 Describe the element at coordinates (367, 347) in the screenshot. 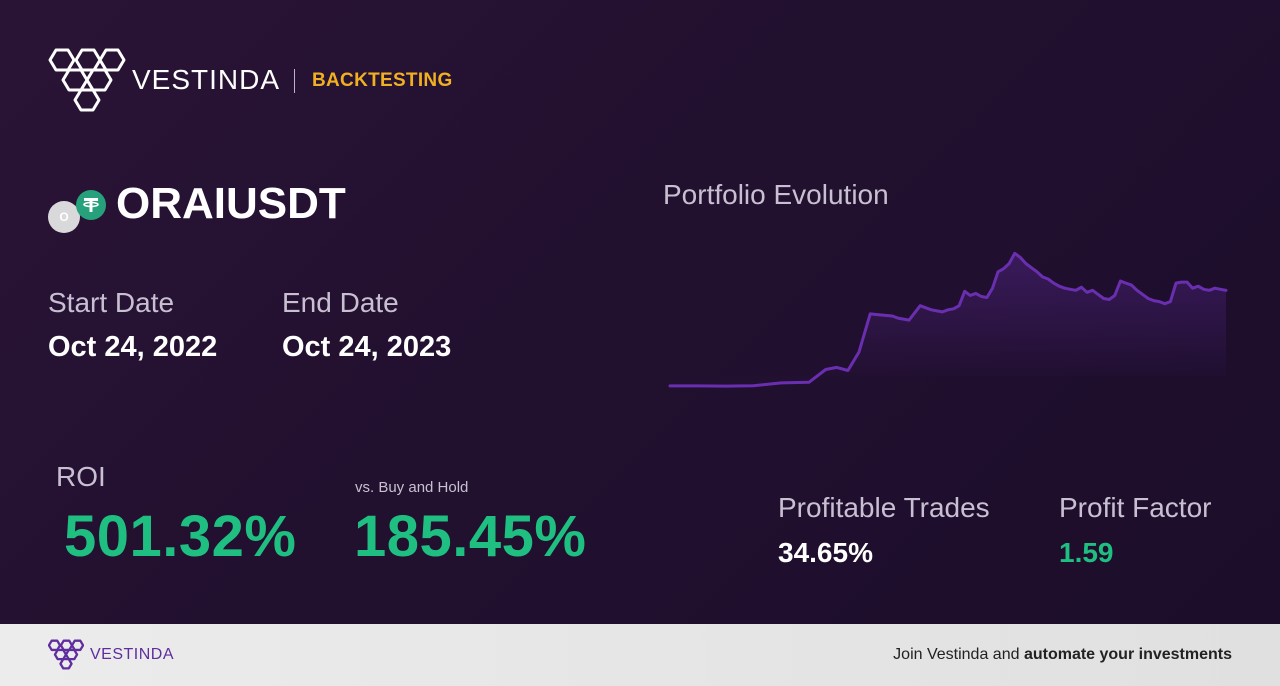

I see `end-date-value: Oct 24, 2023` at that location.